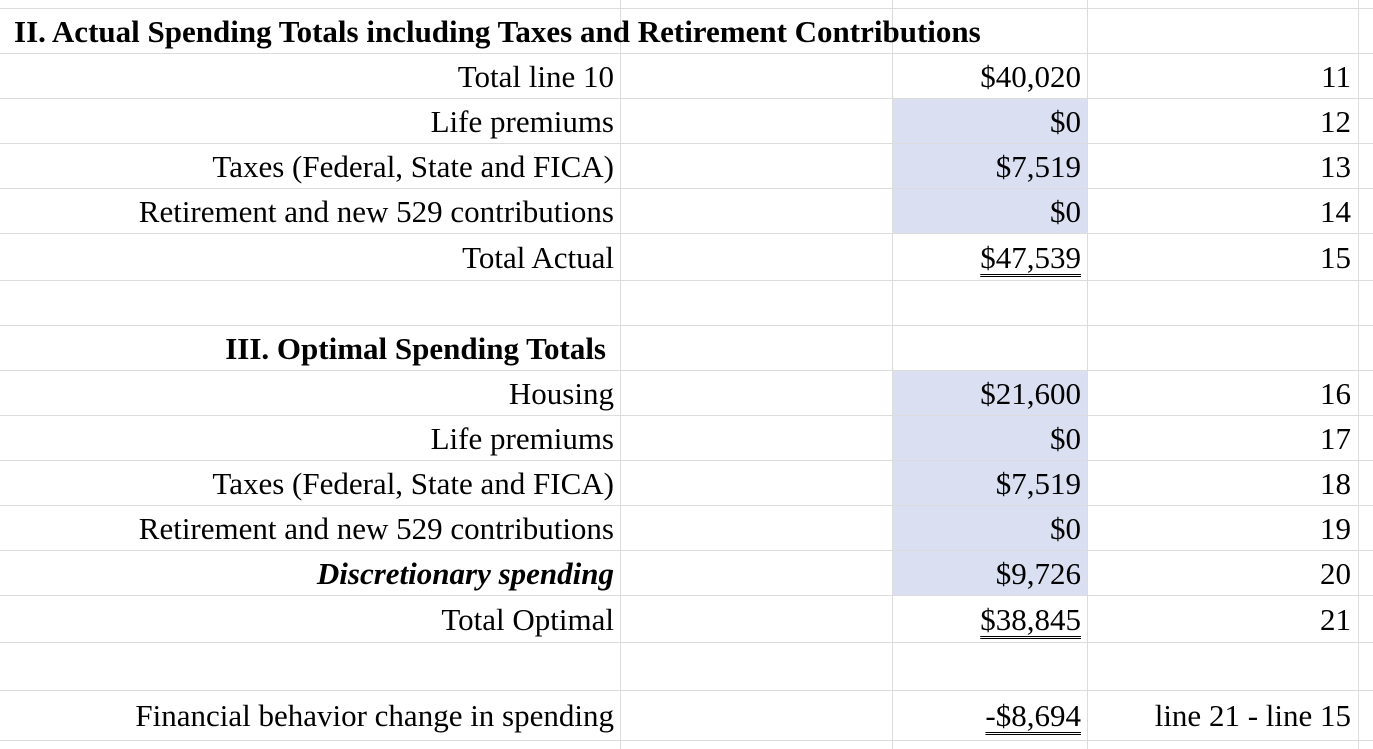  Describe the element at coordinates (1335, 121) in the screenshot. I see `line-number: 12` at that location.